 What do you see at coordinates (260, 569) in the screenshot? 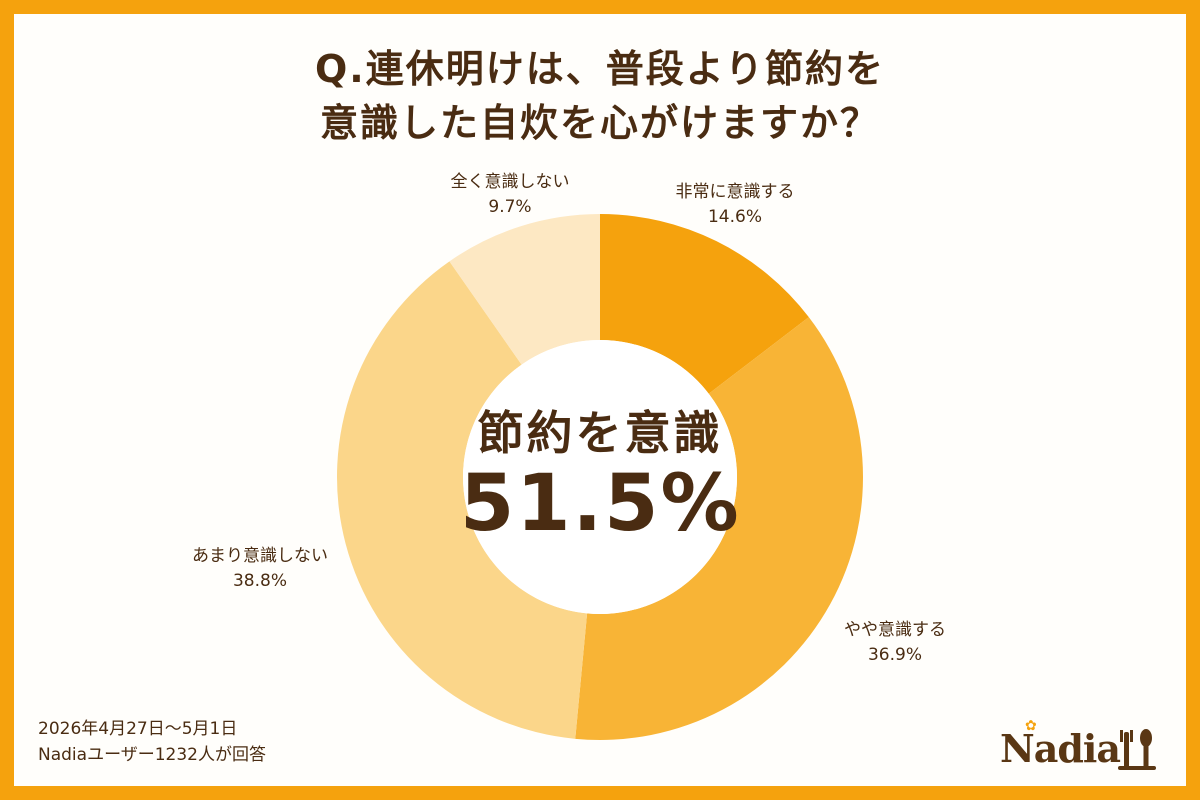
I see `slice-label-not-much: あまり意識しない 38.8%` at bounding box center [260, 569].